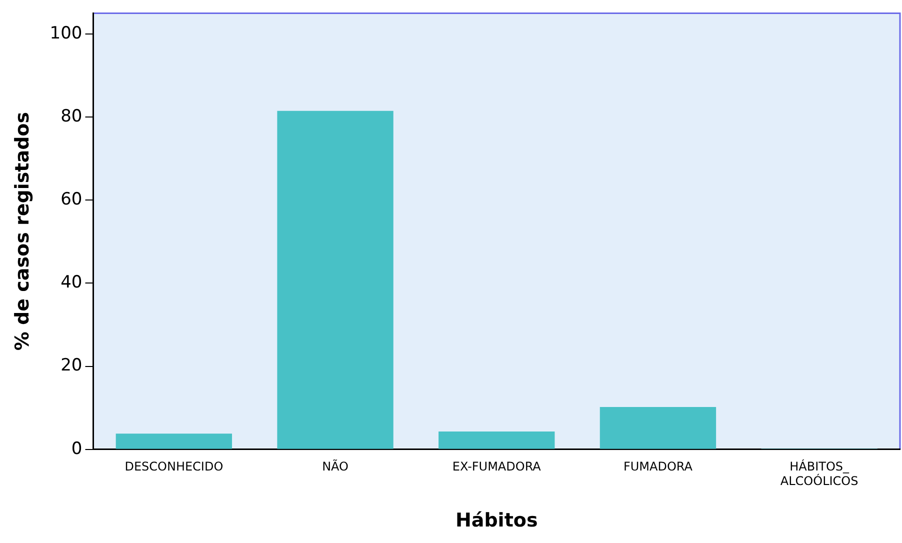 The width and height of the screenshot is (902, 543). Describe the element at coordinates (174, 467) in the screenshot. I see `x-tick-label: DESCONHECIDO` at that location.